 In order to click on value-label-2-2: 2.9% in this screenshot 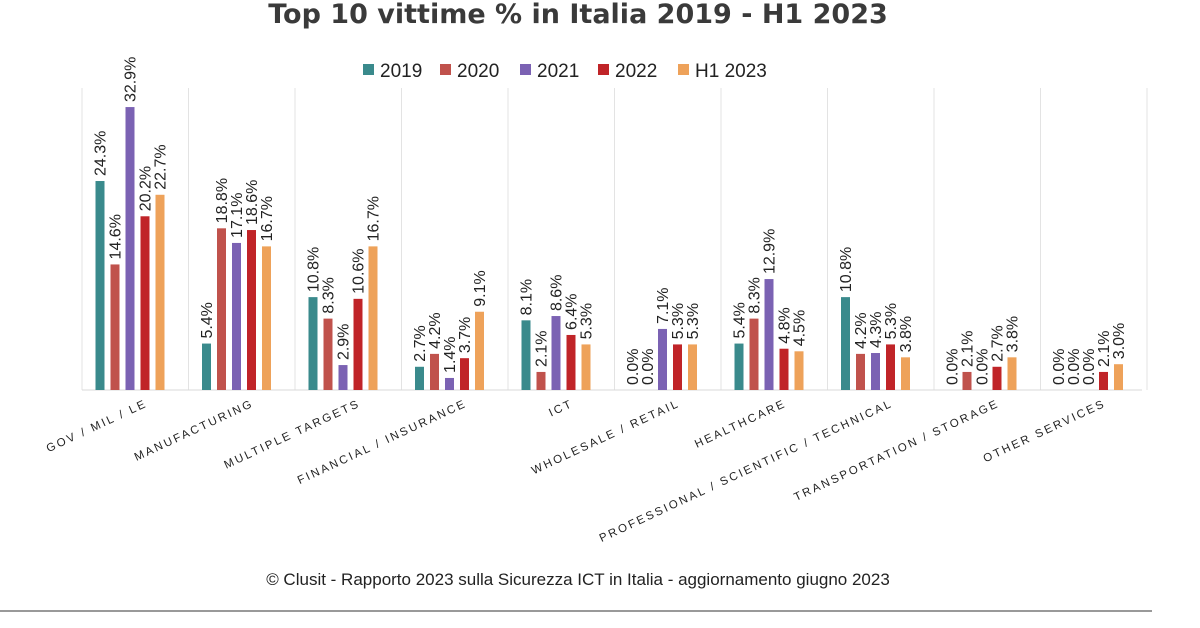, I will do `click(344, 342)`.